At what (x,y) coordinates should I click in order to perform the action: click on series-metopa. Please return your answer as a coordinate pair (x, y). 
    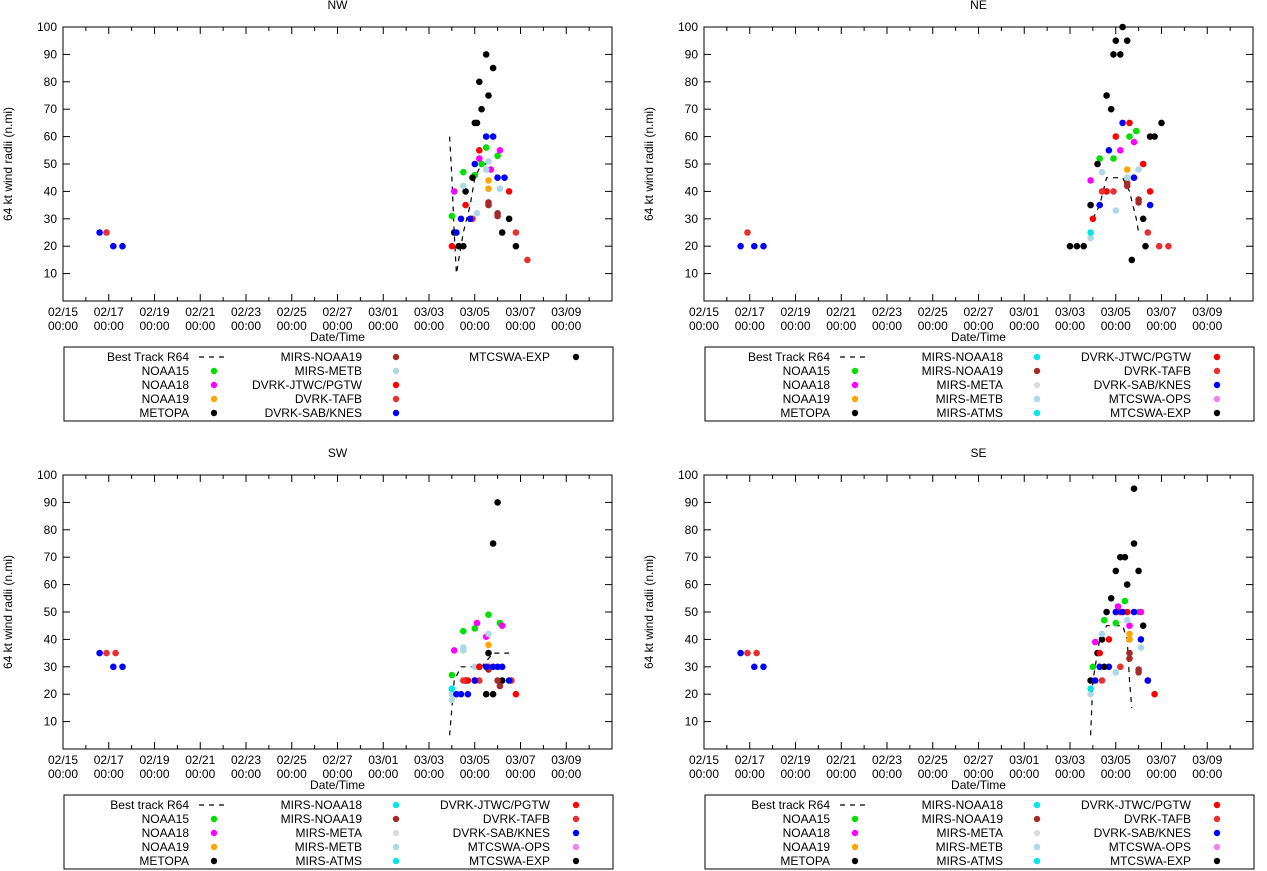
    Looking at the image, I should click on (1117, 584).